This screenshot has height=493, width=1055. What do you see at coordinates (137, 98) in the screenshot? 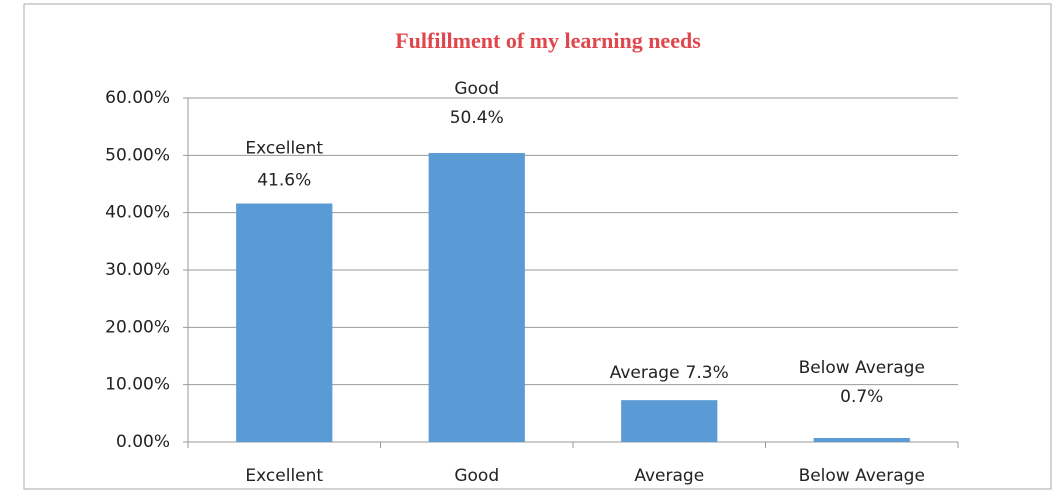
I see `y-tick-label: 60.00%` at bounding box center [137, 98].